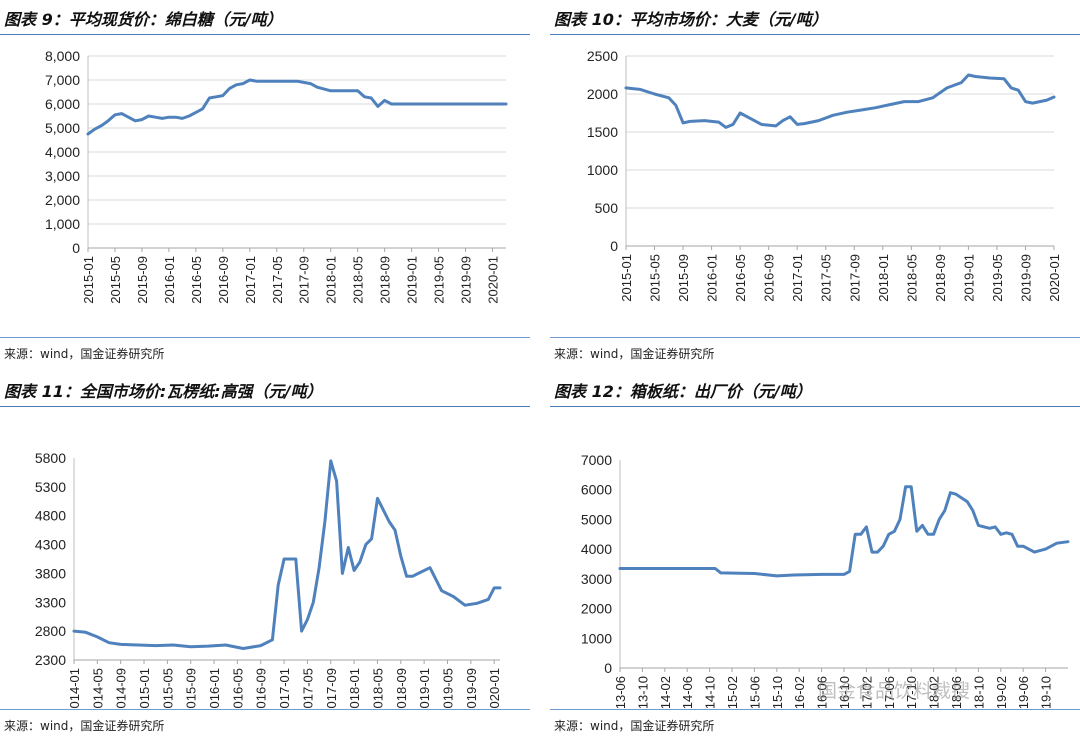 The image size is (1080, 742). Describe the element at coordinates (237, 688) in the screenshot. I see `x-tick-label: 2016-05` at that location.